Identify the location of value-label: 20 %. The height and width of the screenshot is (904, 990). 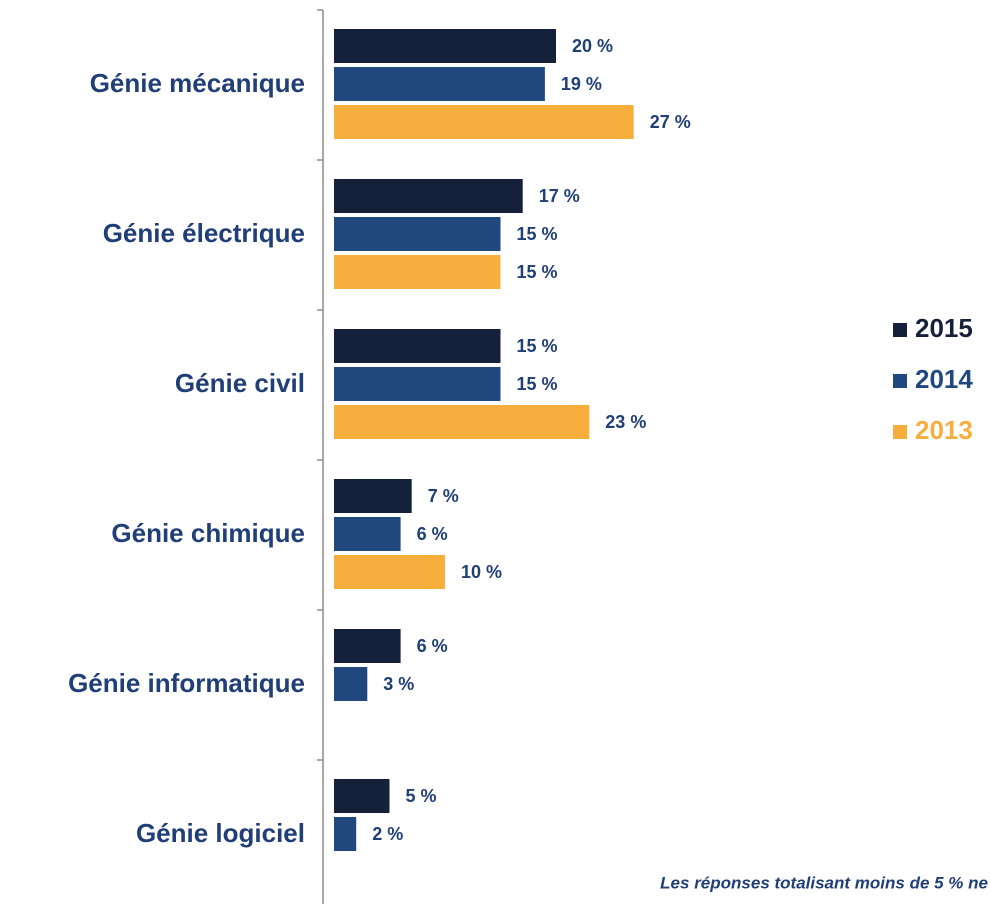
(592, 46).